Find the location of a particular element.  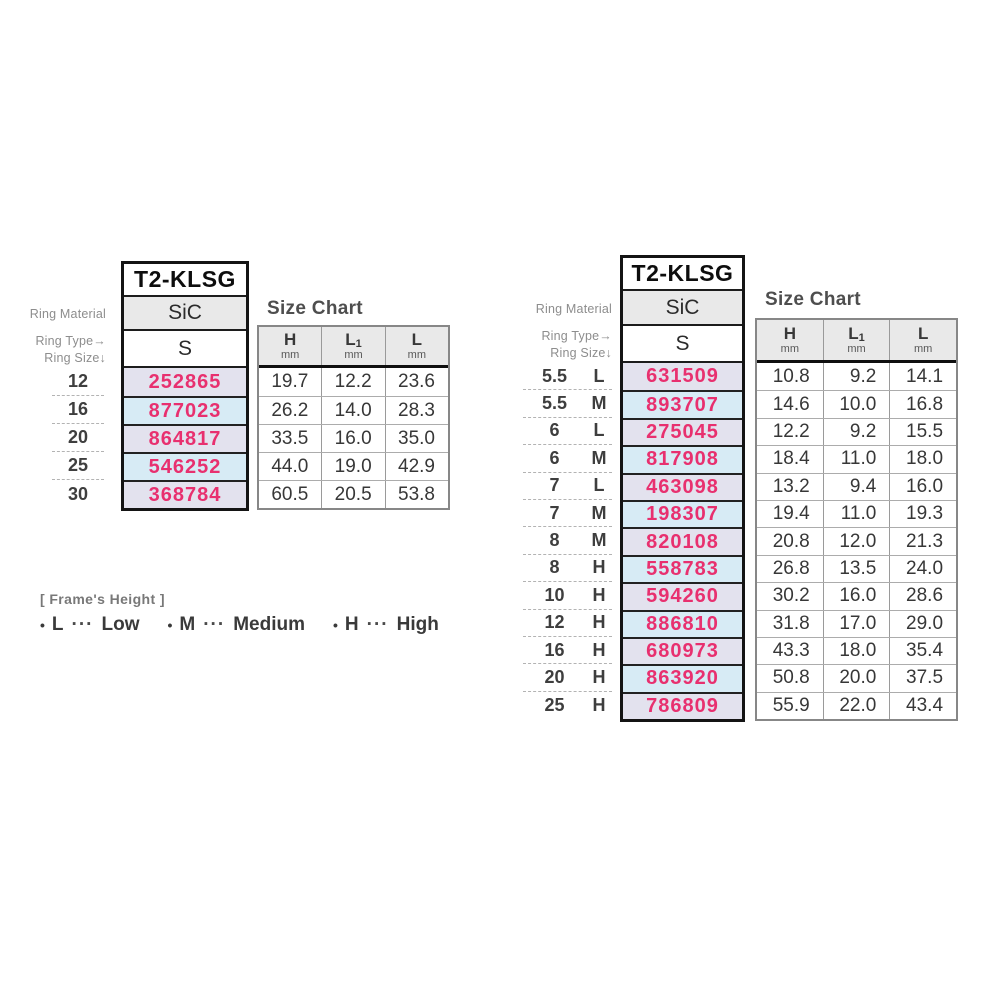

dimension-L: 15.5 is located at coordinates (922, 432).